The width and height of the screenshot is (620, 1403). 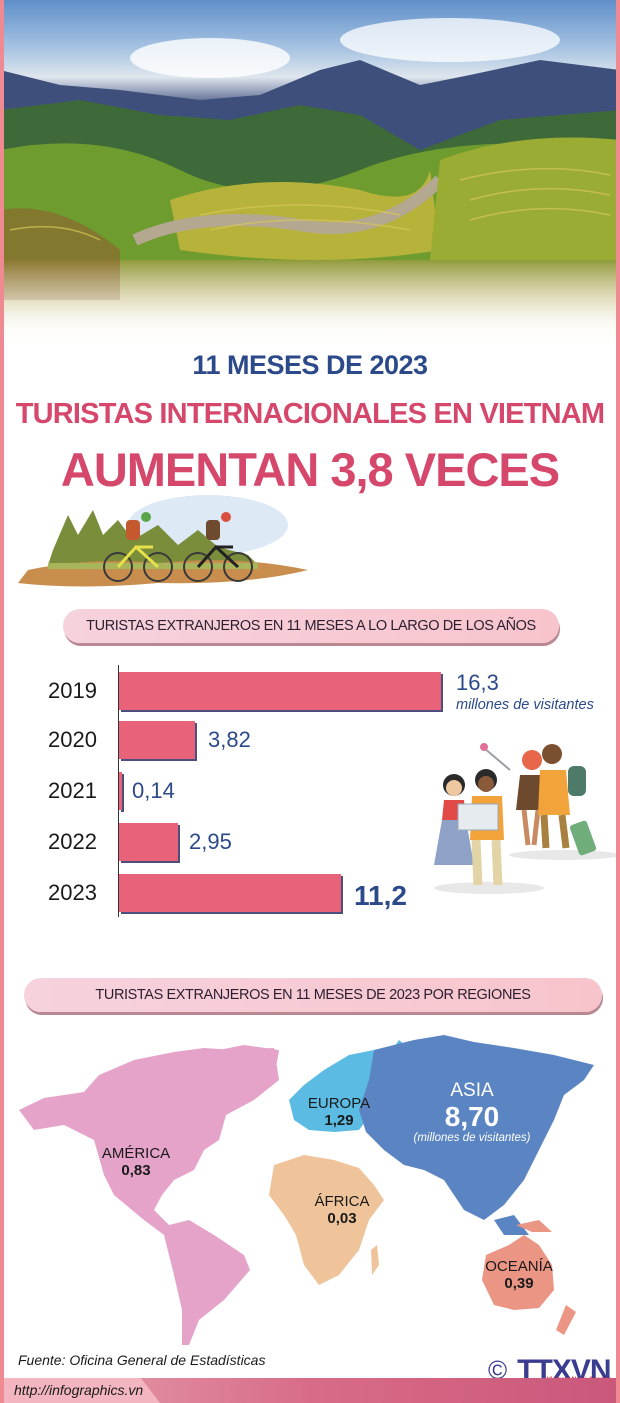 What do you see at coordinates (136, 1153) in the screenshot?
I see `region-name: AMÉRICA` at bounding box center [136, 1153].